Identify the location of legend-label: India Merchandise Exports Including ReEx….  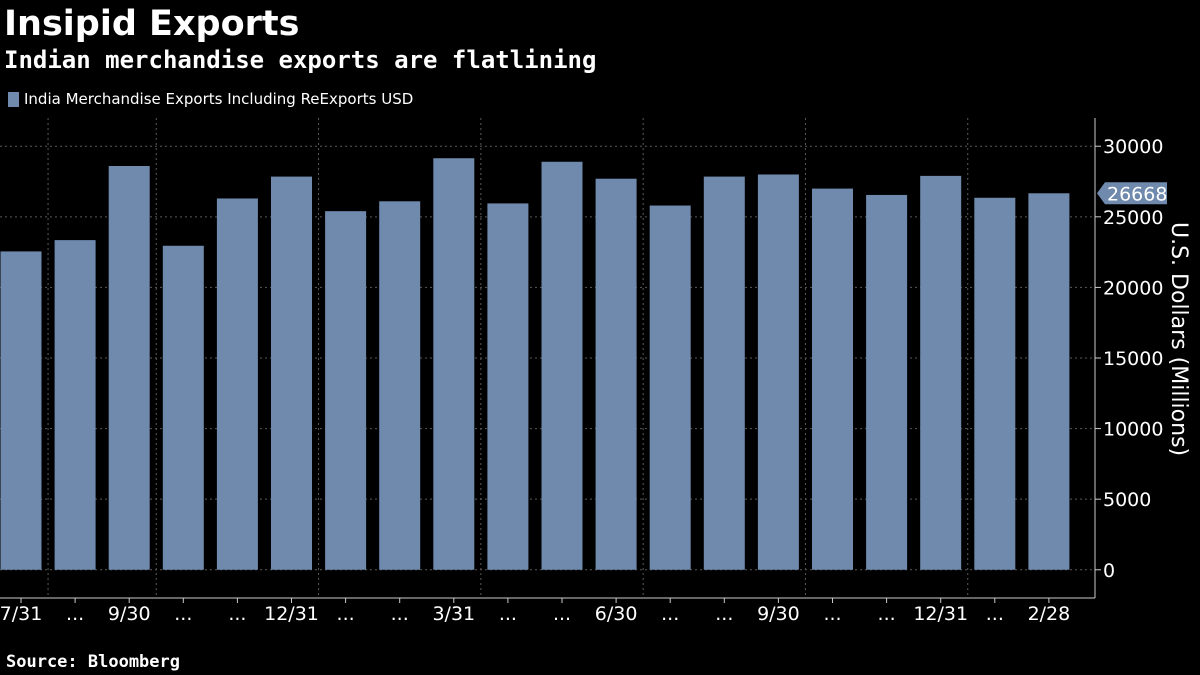
(219, 99).